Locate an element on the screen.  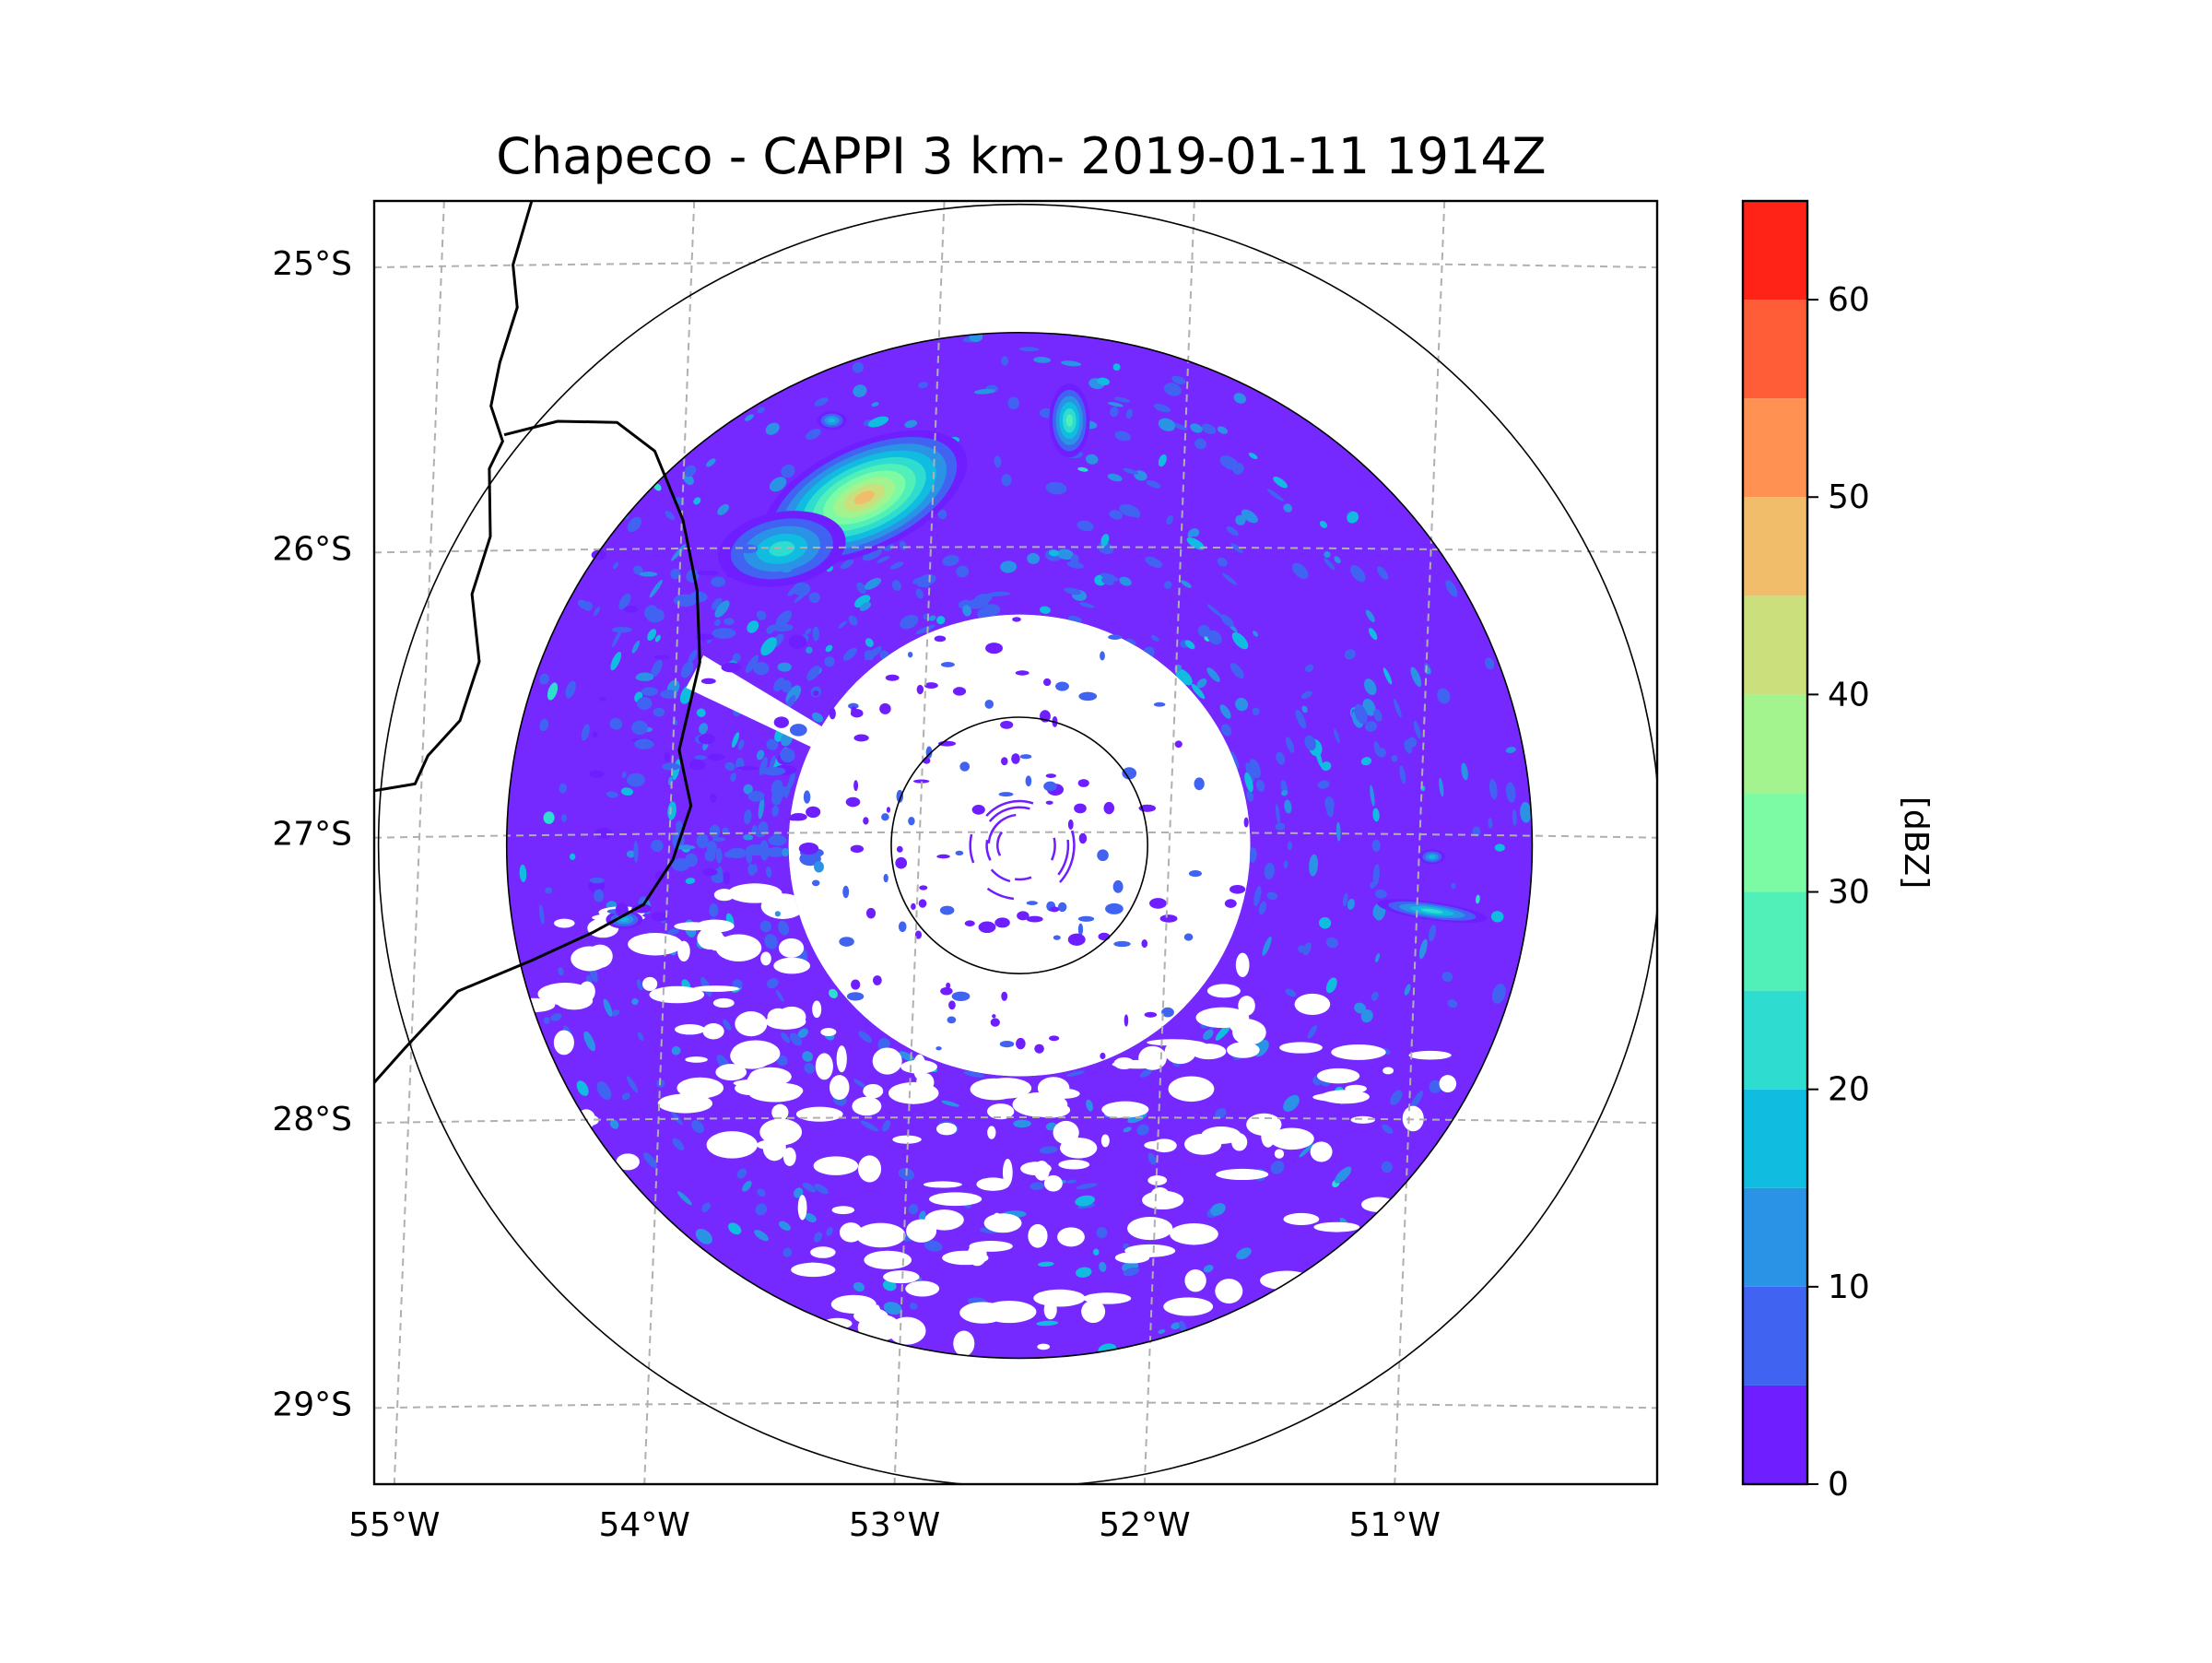
colorbar: 0 10 20 30 40 50 60 [dBZ] is located at coordinates (1838, 851).